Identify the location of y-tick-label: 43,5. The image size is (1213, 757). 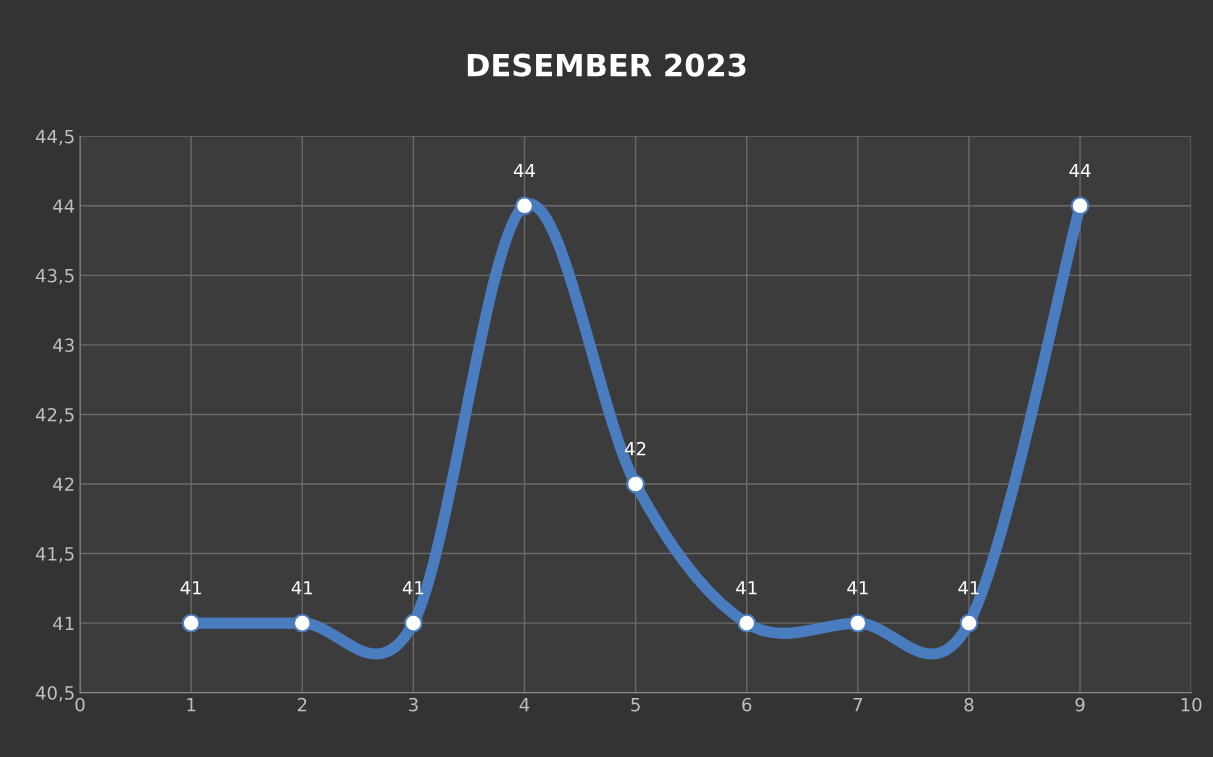
(54, 276).